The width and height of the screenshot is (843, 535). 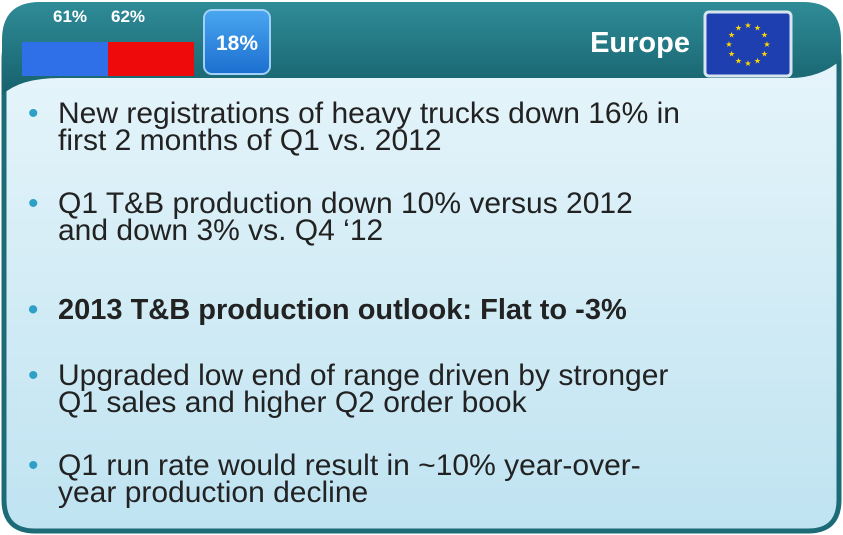 What do you see at coordinates (221, 230) in the screenshot?
I see `bullet-text: and down 3% vs. Q4 ‘12` at bounding box center [221, 230].